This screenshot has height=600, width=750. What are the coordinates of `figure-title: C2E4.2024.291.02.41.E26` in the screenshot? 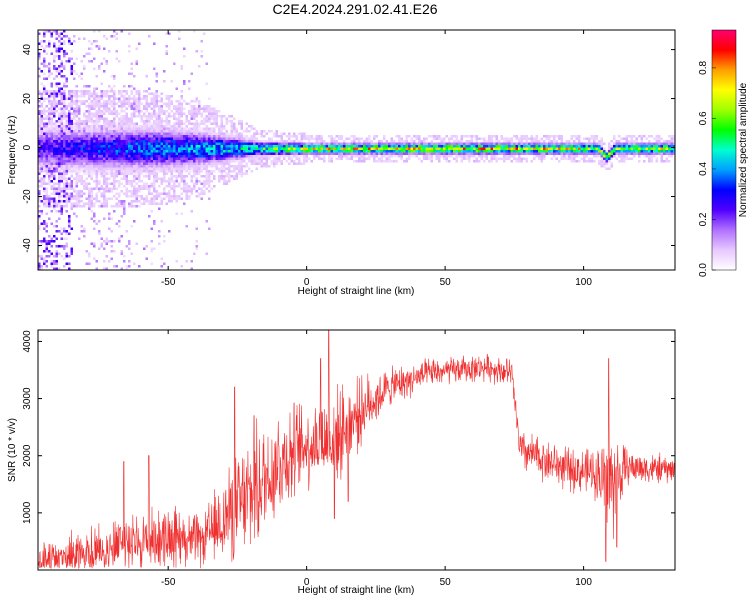 It's located at (354, 9).